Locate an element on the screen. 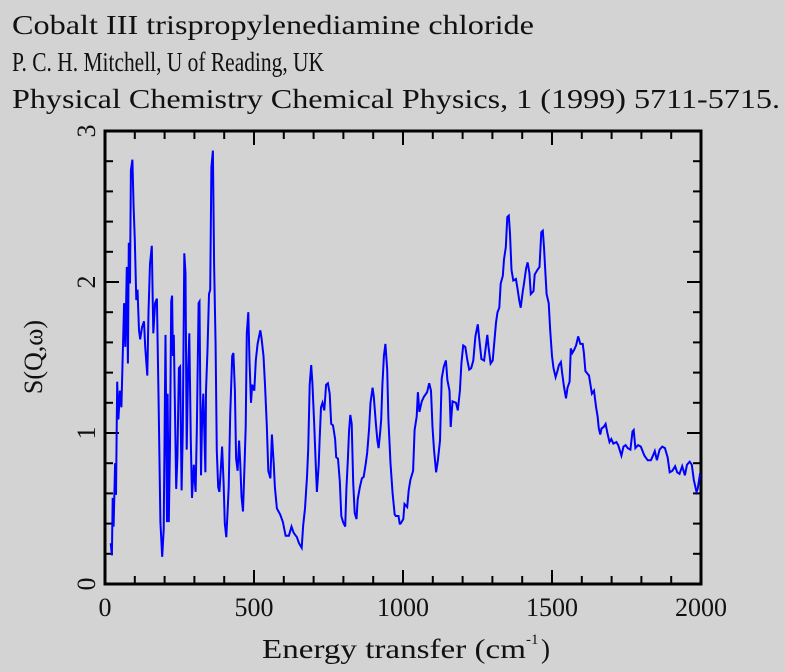 The width and height of the screenshot is (785, 672). title-line-1: Cobalt III trispropylenediamine chloride is located at coordinates (273, 25).